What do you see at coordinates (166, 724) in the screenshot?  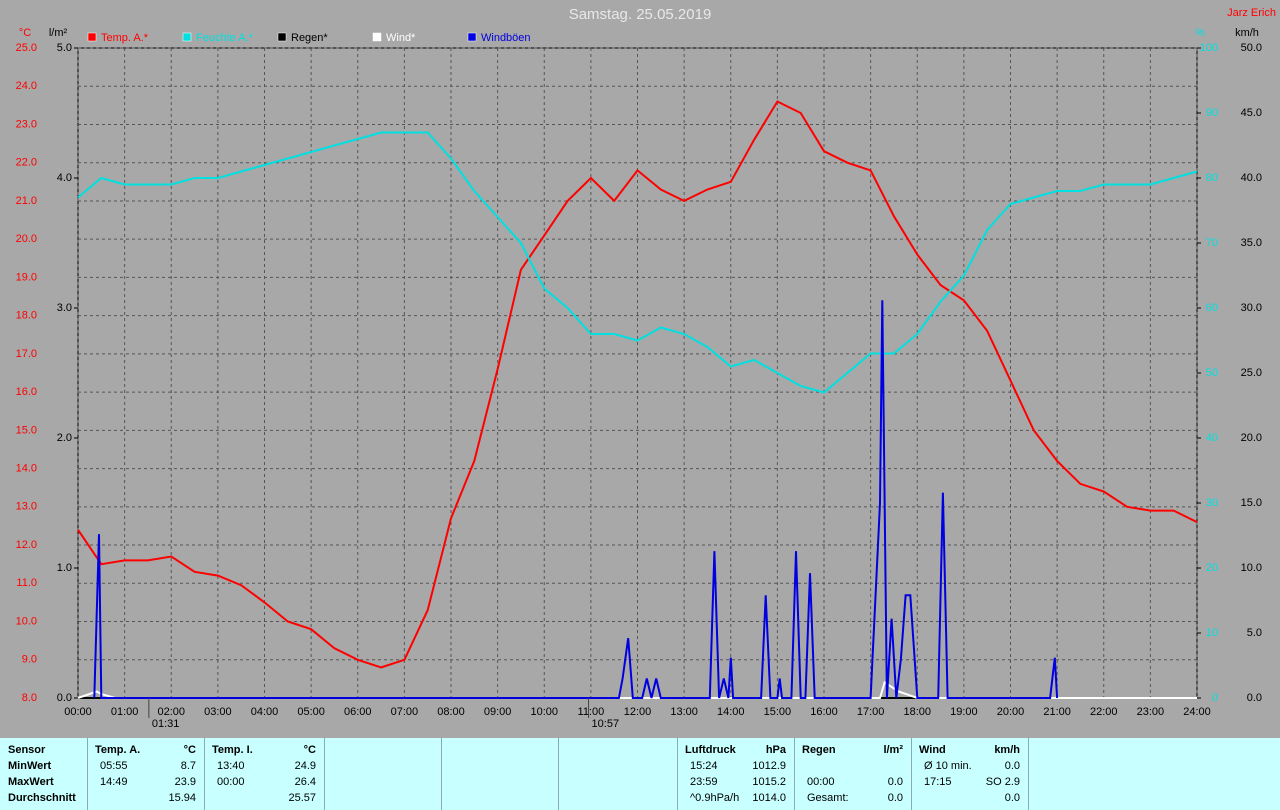 I see `annotation: 01:31` at bounding box center [166, 724].